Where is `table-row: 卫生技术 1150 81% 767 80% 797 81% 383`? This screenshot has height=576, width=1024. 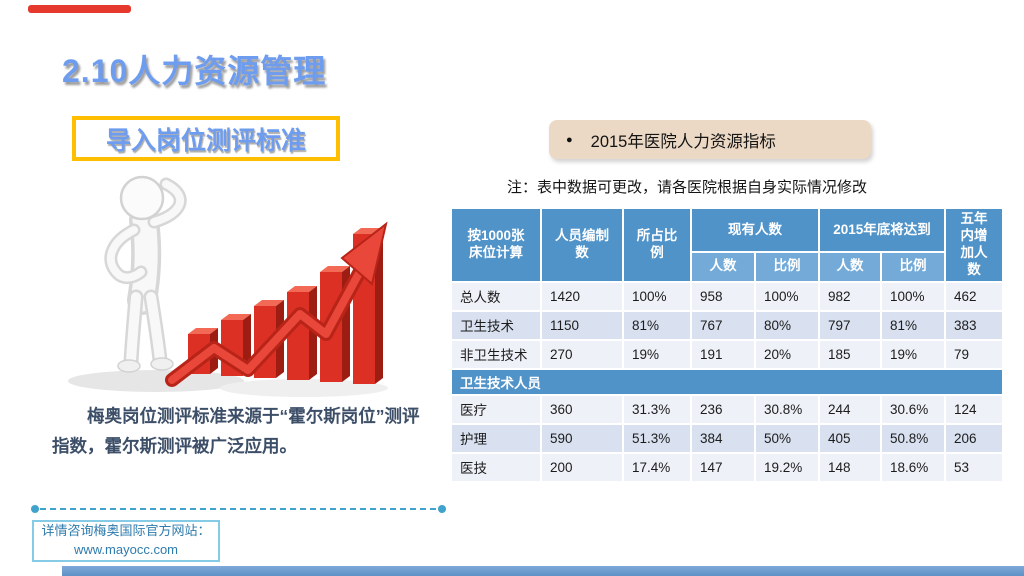
table-row: 卫生技术 1150 81% 767 80% 797 81% 383 is located at coordinates (727, 325).